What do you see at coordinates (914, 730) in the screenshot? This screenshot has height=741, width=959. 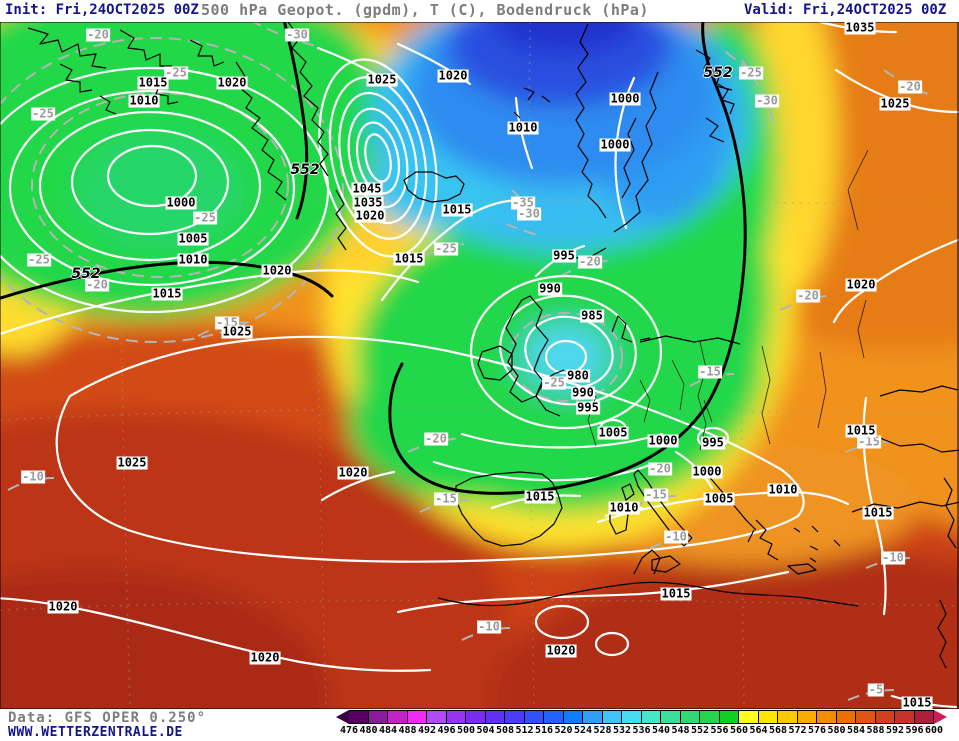 I see `colorbar-tick-label: 596` at bounding box center [914, 730].